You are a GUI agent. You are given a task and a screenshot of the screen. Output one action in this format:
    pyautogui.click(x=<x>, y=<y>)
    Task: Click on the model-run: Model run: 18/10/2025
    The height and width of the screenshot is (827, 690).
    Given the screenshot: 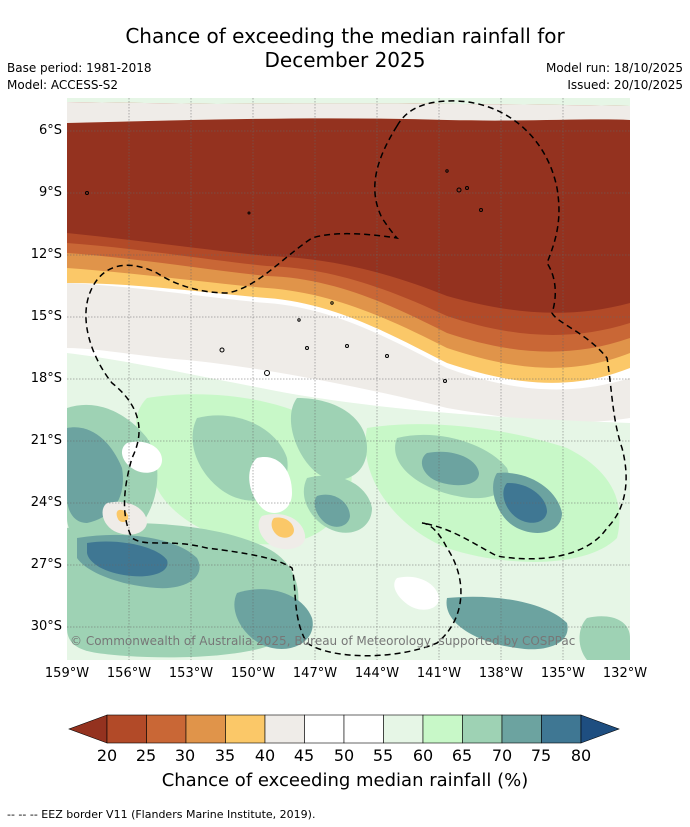 What is the action you would take?
    pyautogui.click(x=614, y=68)
    